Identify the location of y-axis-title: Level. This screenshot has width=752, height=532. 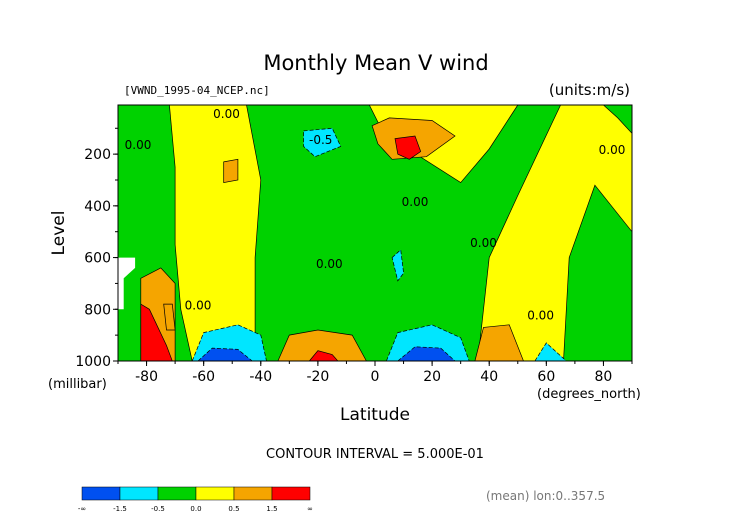
(59, 233).